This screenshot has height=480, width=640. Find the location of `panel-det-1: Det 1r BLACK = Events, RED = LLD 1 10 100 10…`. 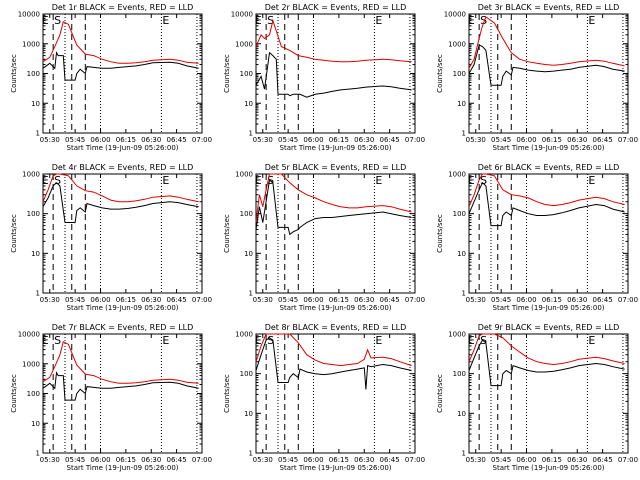

panel-det-1: Det 1r BLACK = Events, RED = LLD 1 10 100 10… is located at coordinates (111, 77).